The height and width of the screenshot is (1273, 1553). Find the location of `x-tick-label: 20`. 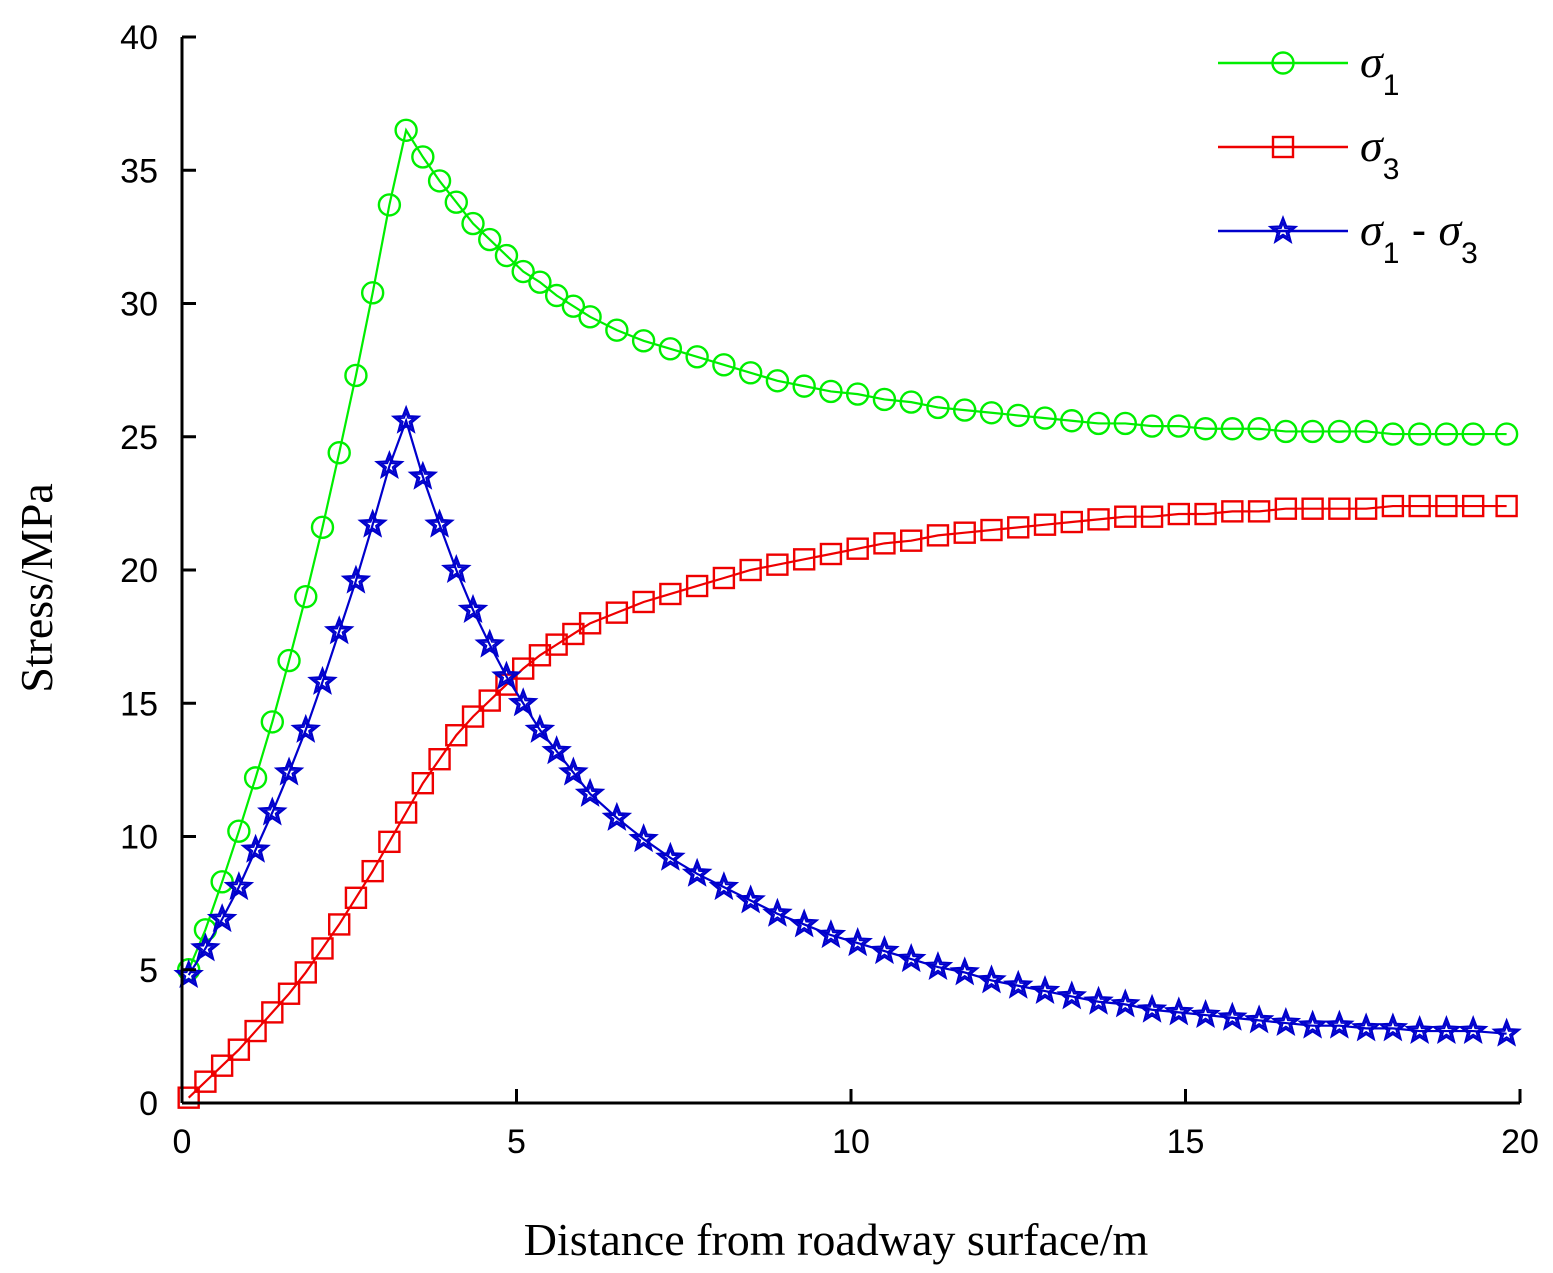

x-tick-label: 20 is located at coordinates (1520, 1142).